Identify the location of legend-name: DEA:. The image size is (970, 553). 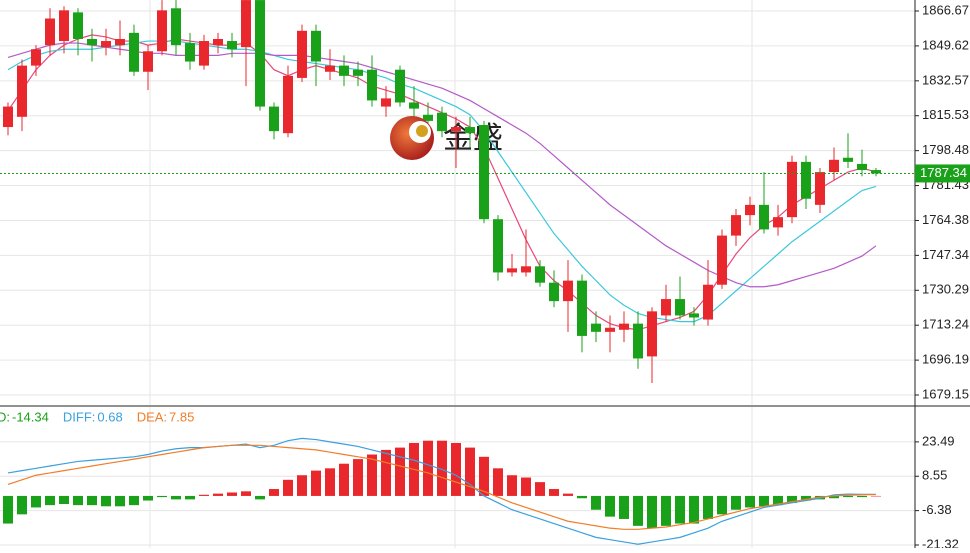
(152, 416).